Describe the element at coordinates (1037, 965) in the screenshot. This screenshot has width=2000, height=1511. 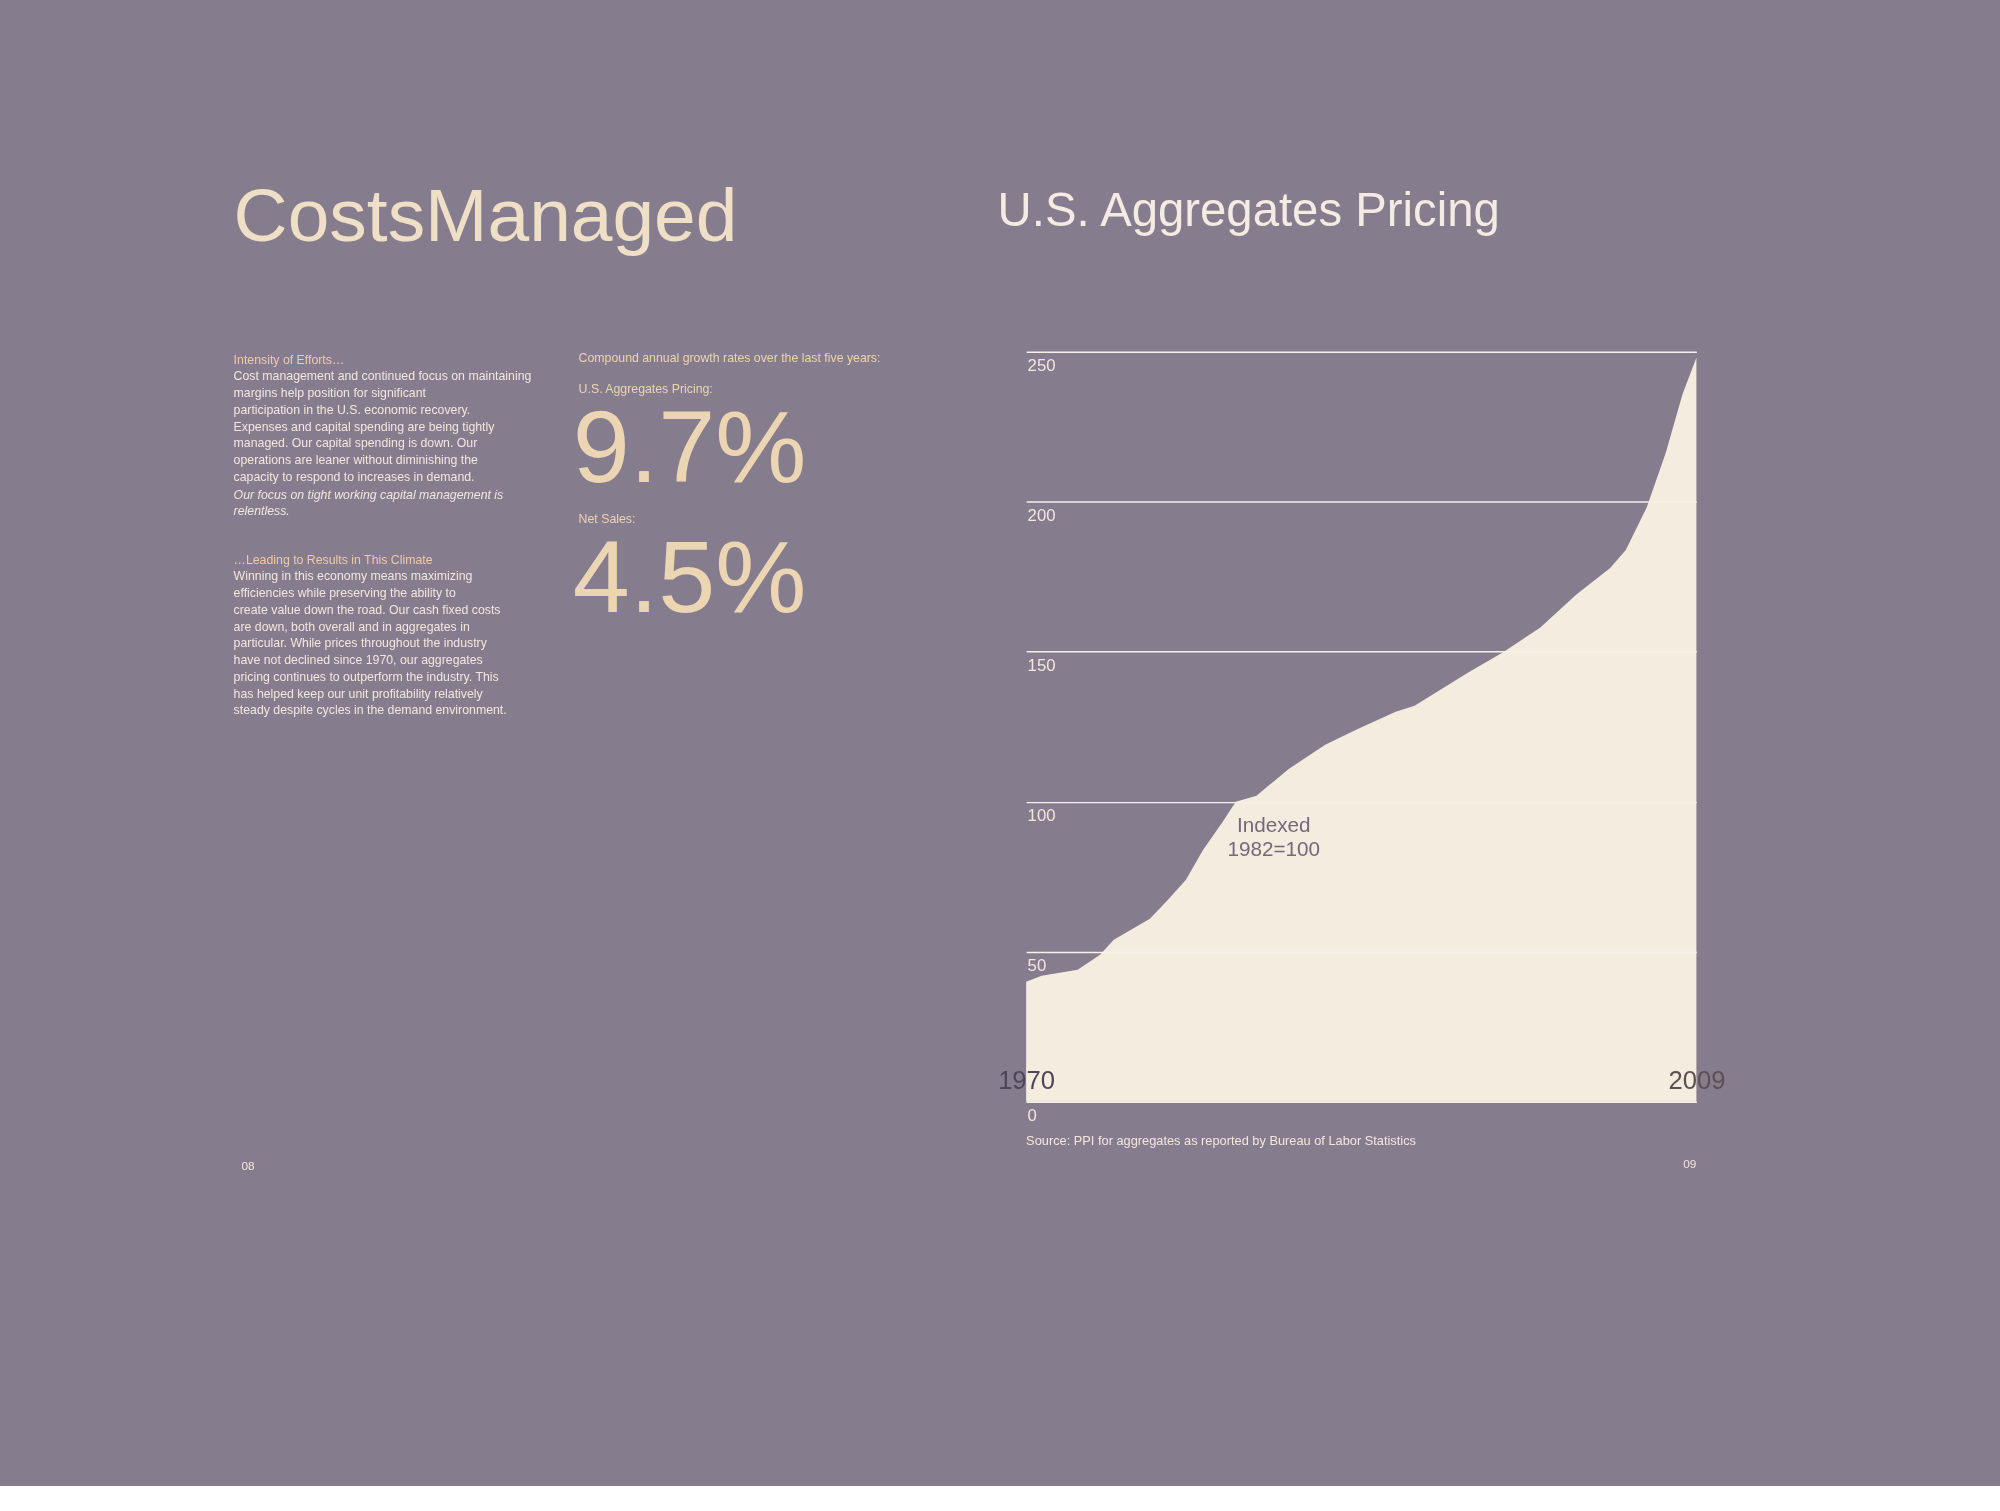
I see `y-tick-label: 50` at that location.